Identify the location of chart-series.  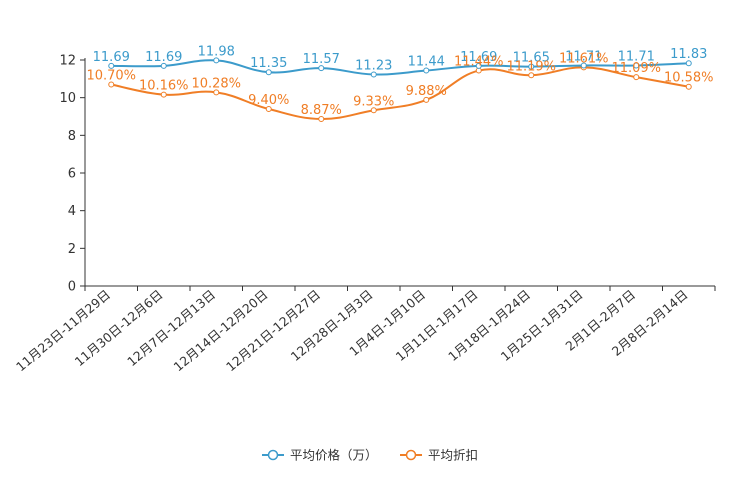
(400, 89).